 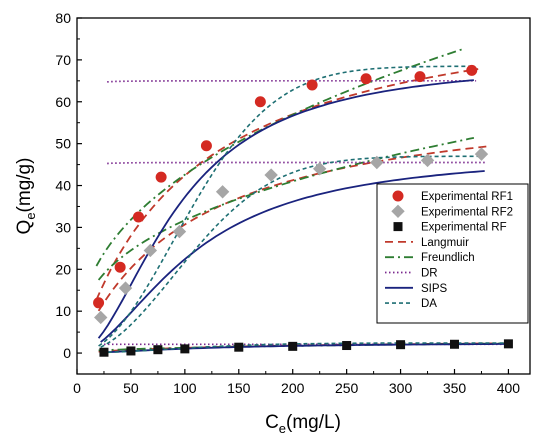 What do you see at coordinates (416, 289) in the screenshot?
I see `legend-entry-6: SIPS` at bounding box center [416, 289].